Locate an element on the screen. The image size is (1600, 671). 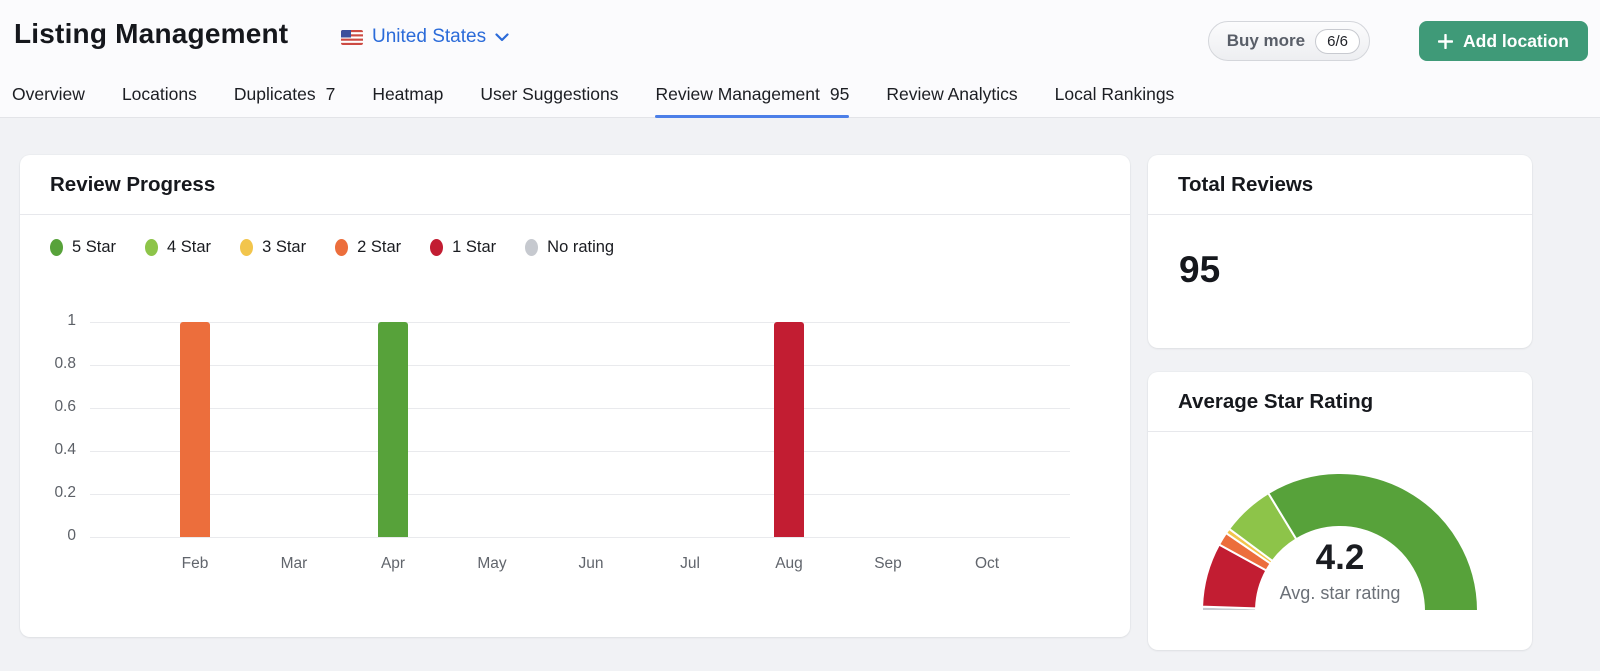
y-tick-label: 0.6 is located at coordinates (65, 406).